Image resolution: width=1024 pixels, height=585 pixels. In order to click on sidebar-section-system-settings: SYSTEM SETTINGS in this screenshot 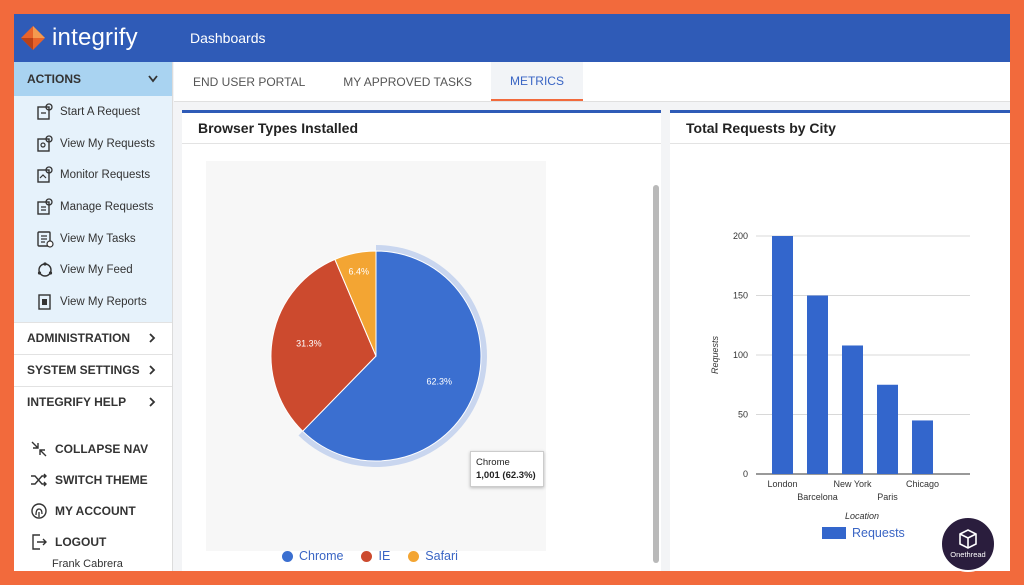, I will do `click(93, 369)`.